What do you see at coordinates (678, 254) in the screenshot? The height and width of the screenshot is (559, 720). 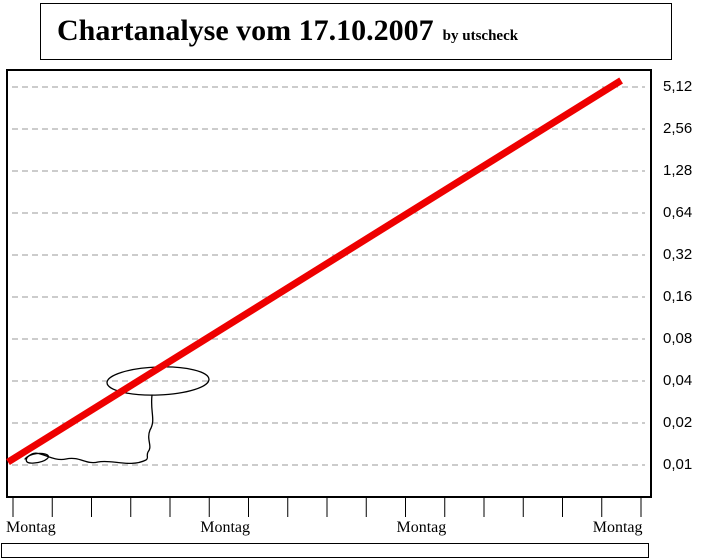 I see `y-axis-tick-label: 0,32` at bounding box center [678, 254].